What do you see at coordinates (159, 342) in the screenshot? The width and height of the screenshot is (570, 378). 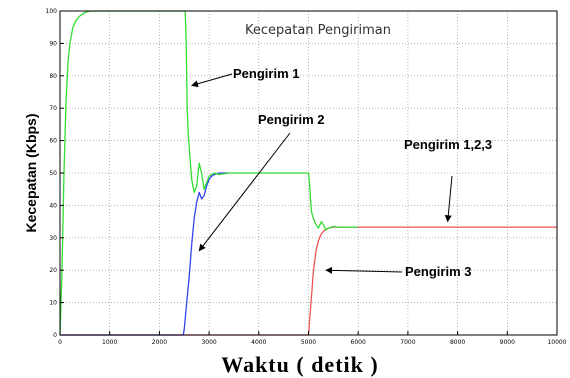 I see `x-tick-label: 2000` at bounding box center [159, 342].